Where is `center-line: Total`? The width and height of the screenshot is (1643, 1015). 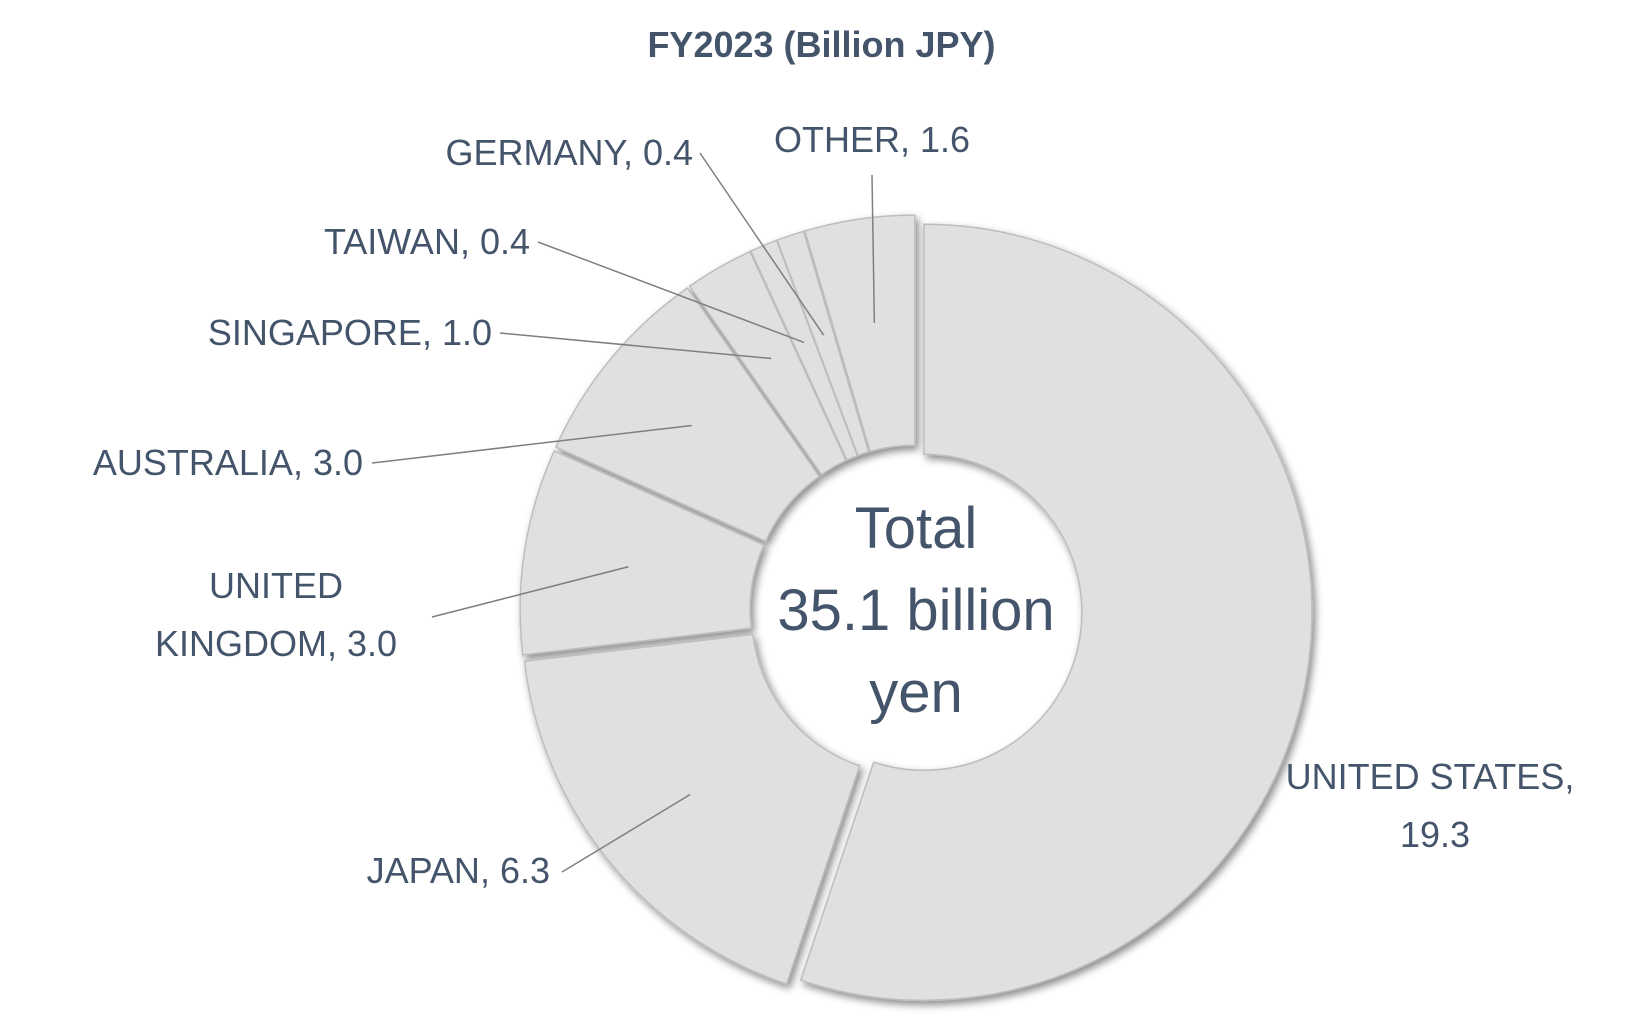
center-line: Total is located at coordinates (916, 528).